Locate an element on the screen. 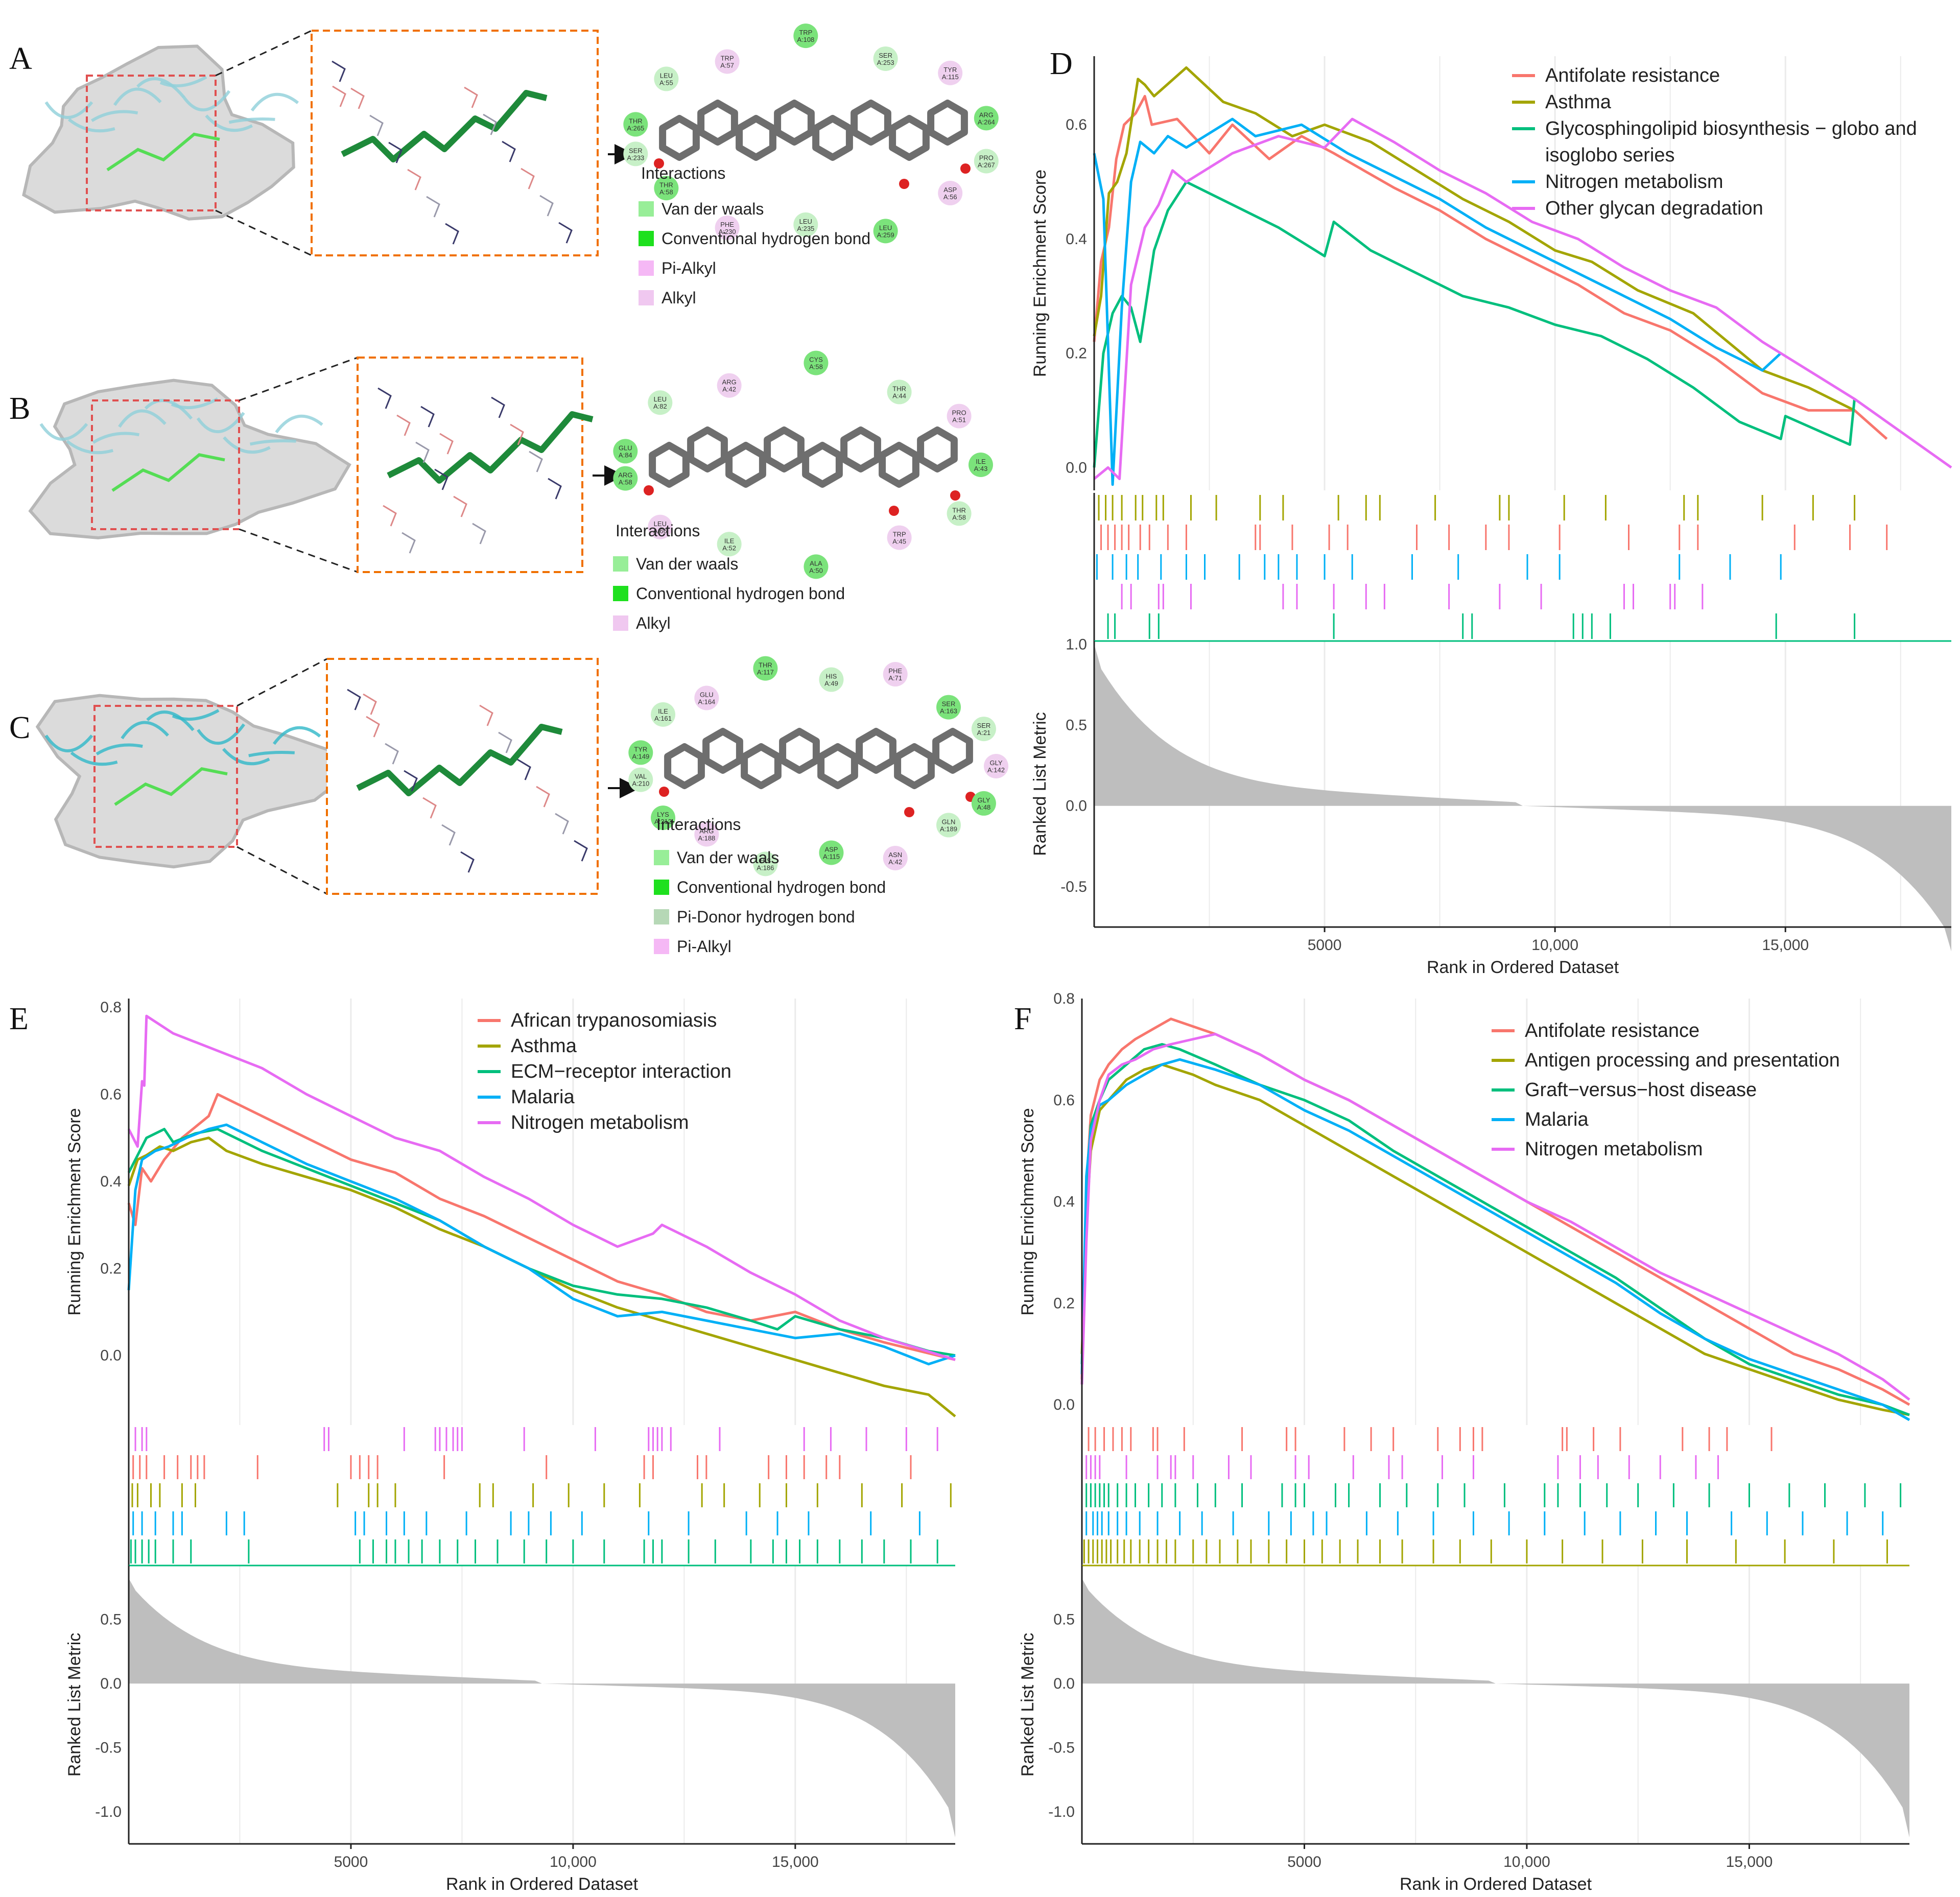 This screenshot has height=1897, width=1960. x-tick: 15,000 is located at coordinates (1750, 1862).